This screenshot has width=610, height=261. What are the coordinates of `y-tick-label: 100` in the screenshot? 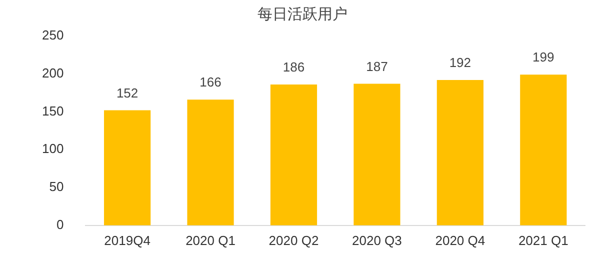 It's located at (53, 148).